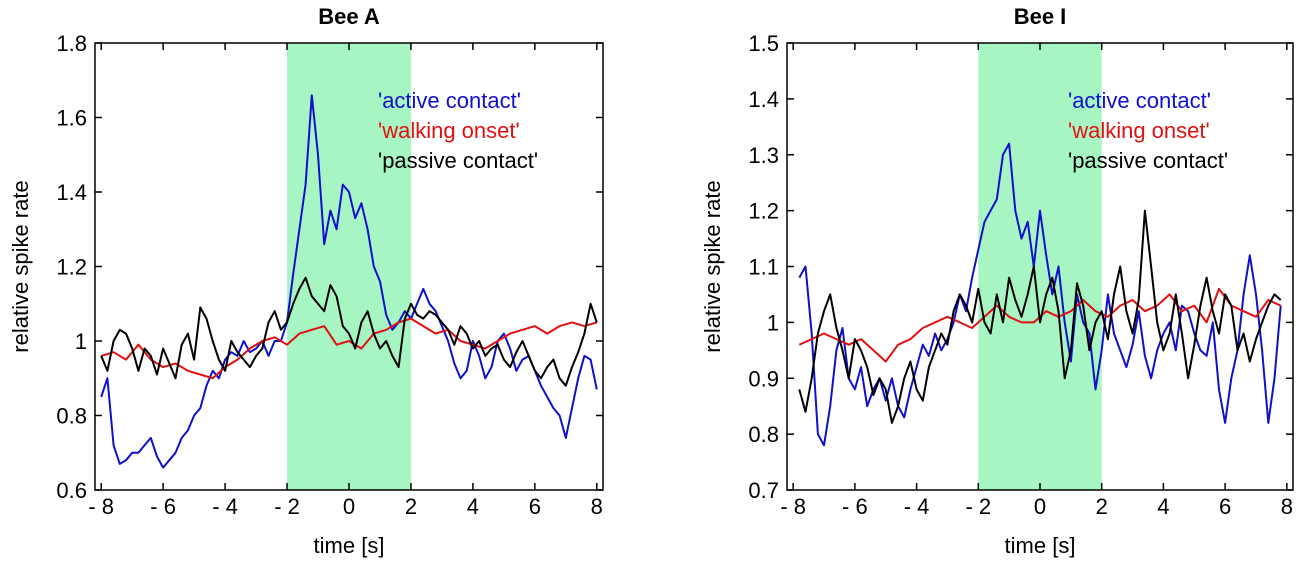  I want to click on y-tick-label: 0.9, so click(763, 378).